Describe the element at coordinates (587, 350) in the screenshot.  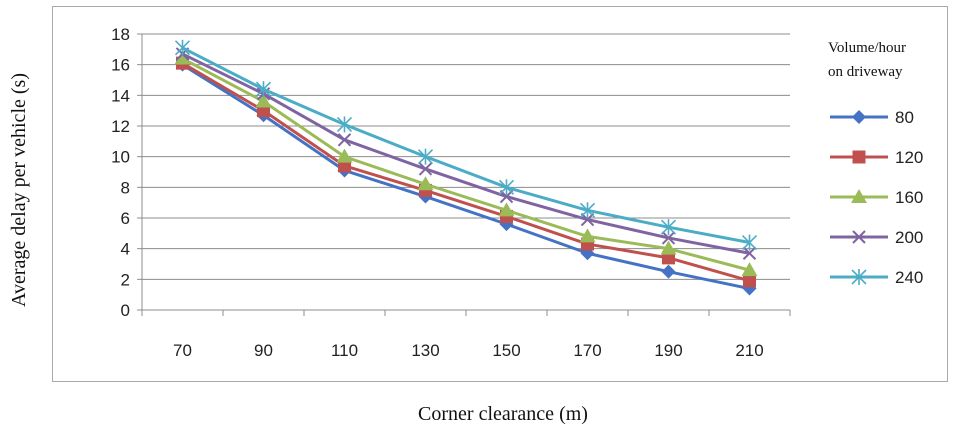
I see `x-tick-label: 170` at that location.